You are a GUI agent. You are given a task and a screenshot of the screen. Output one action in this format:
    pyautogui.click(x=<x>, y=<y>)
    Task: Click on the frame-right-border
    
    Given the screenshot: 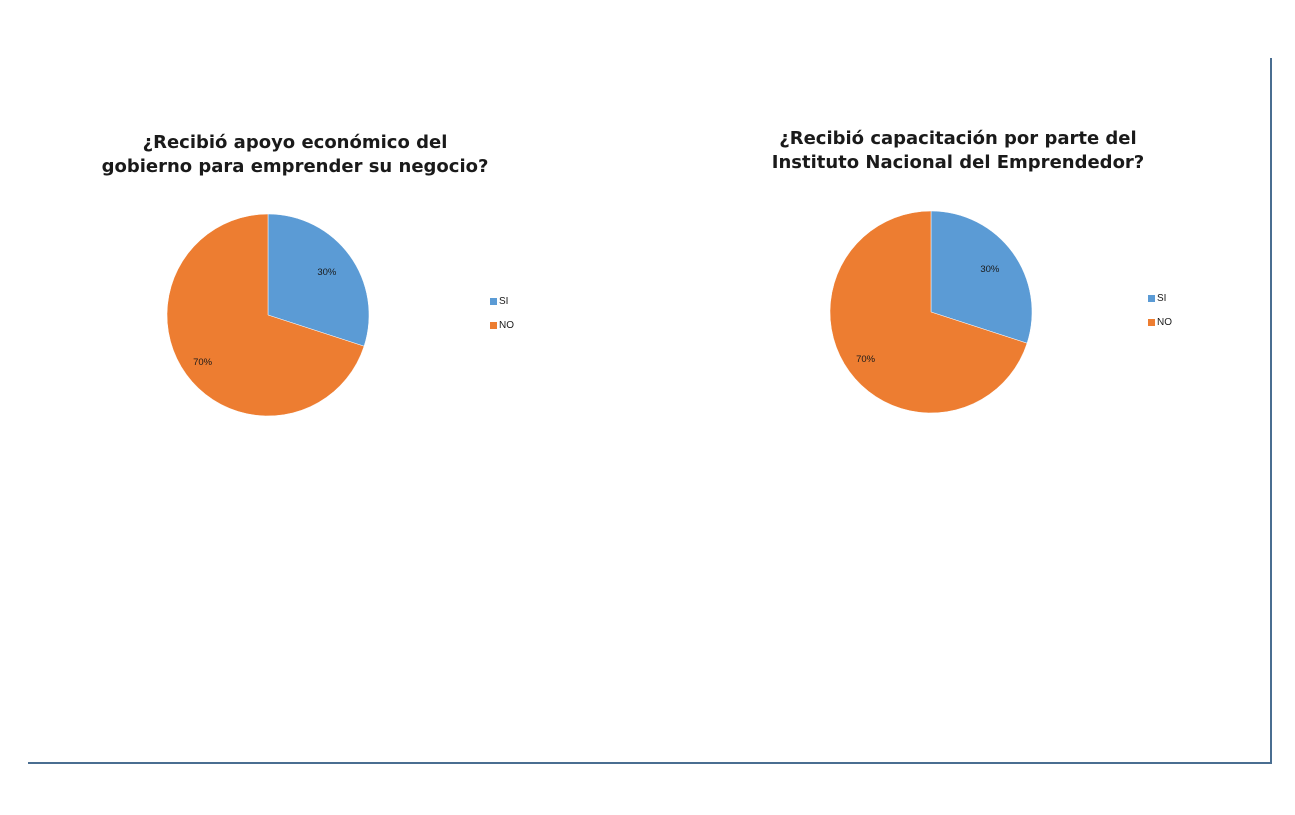 What is the action you would take?
    pyautogui.click(x=1271, y=411)
    